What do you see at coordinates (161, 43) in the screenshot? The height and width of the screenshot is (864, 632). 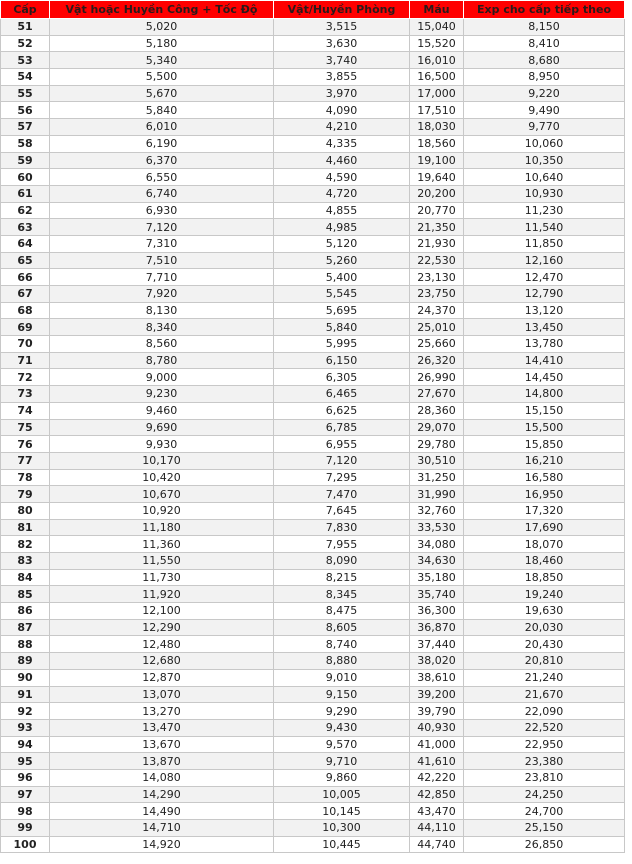 I see `cell-attack-speed: 5,180` at bounding box center [161, 43].